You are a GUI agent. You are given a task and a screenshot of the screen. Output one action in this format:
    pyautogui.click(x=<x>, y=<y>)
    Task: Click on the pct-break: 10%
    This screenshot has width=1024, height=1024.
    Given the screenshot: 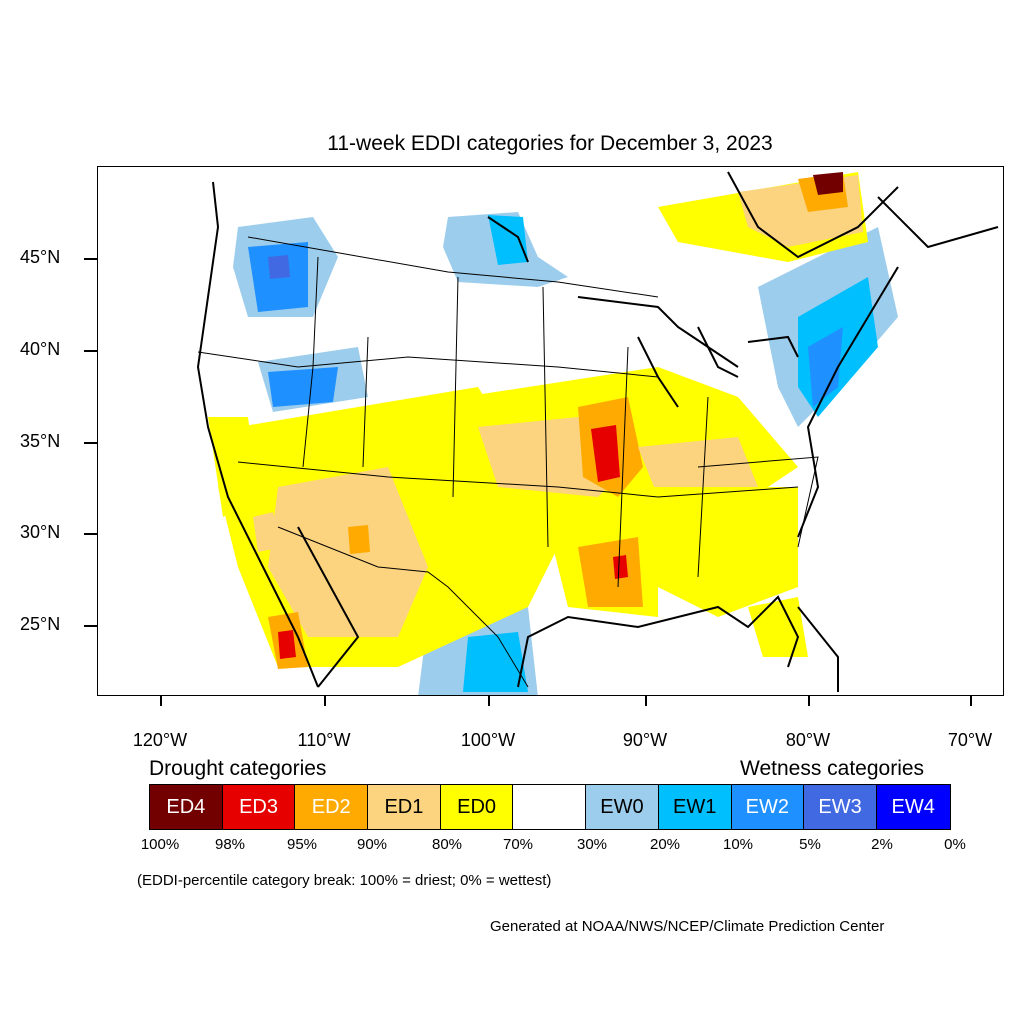 What is the action you would take?
    pyautogui.click(x=738, y=844)
    